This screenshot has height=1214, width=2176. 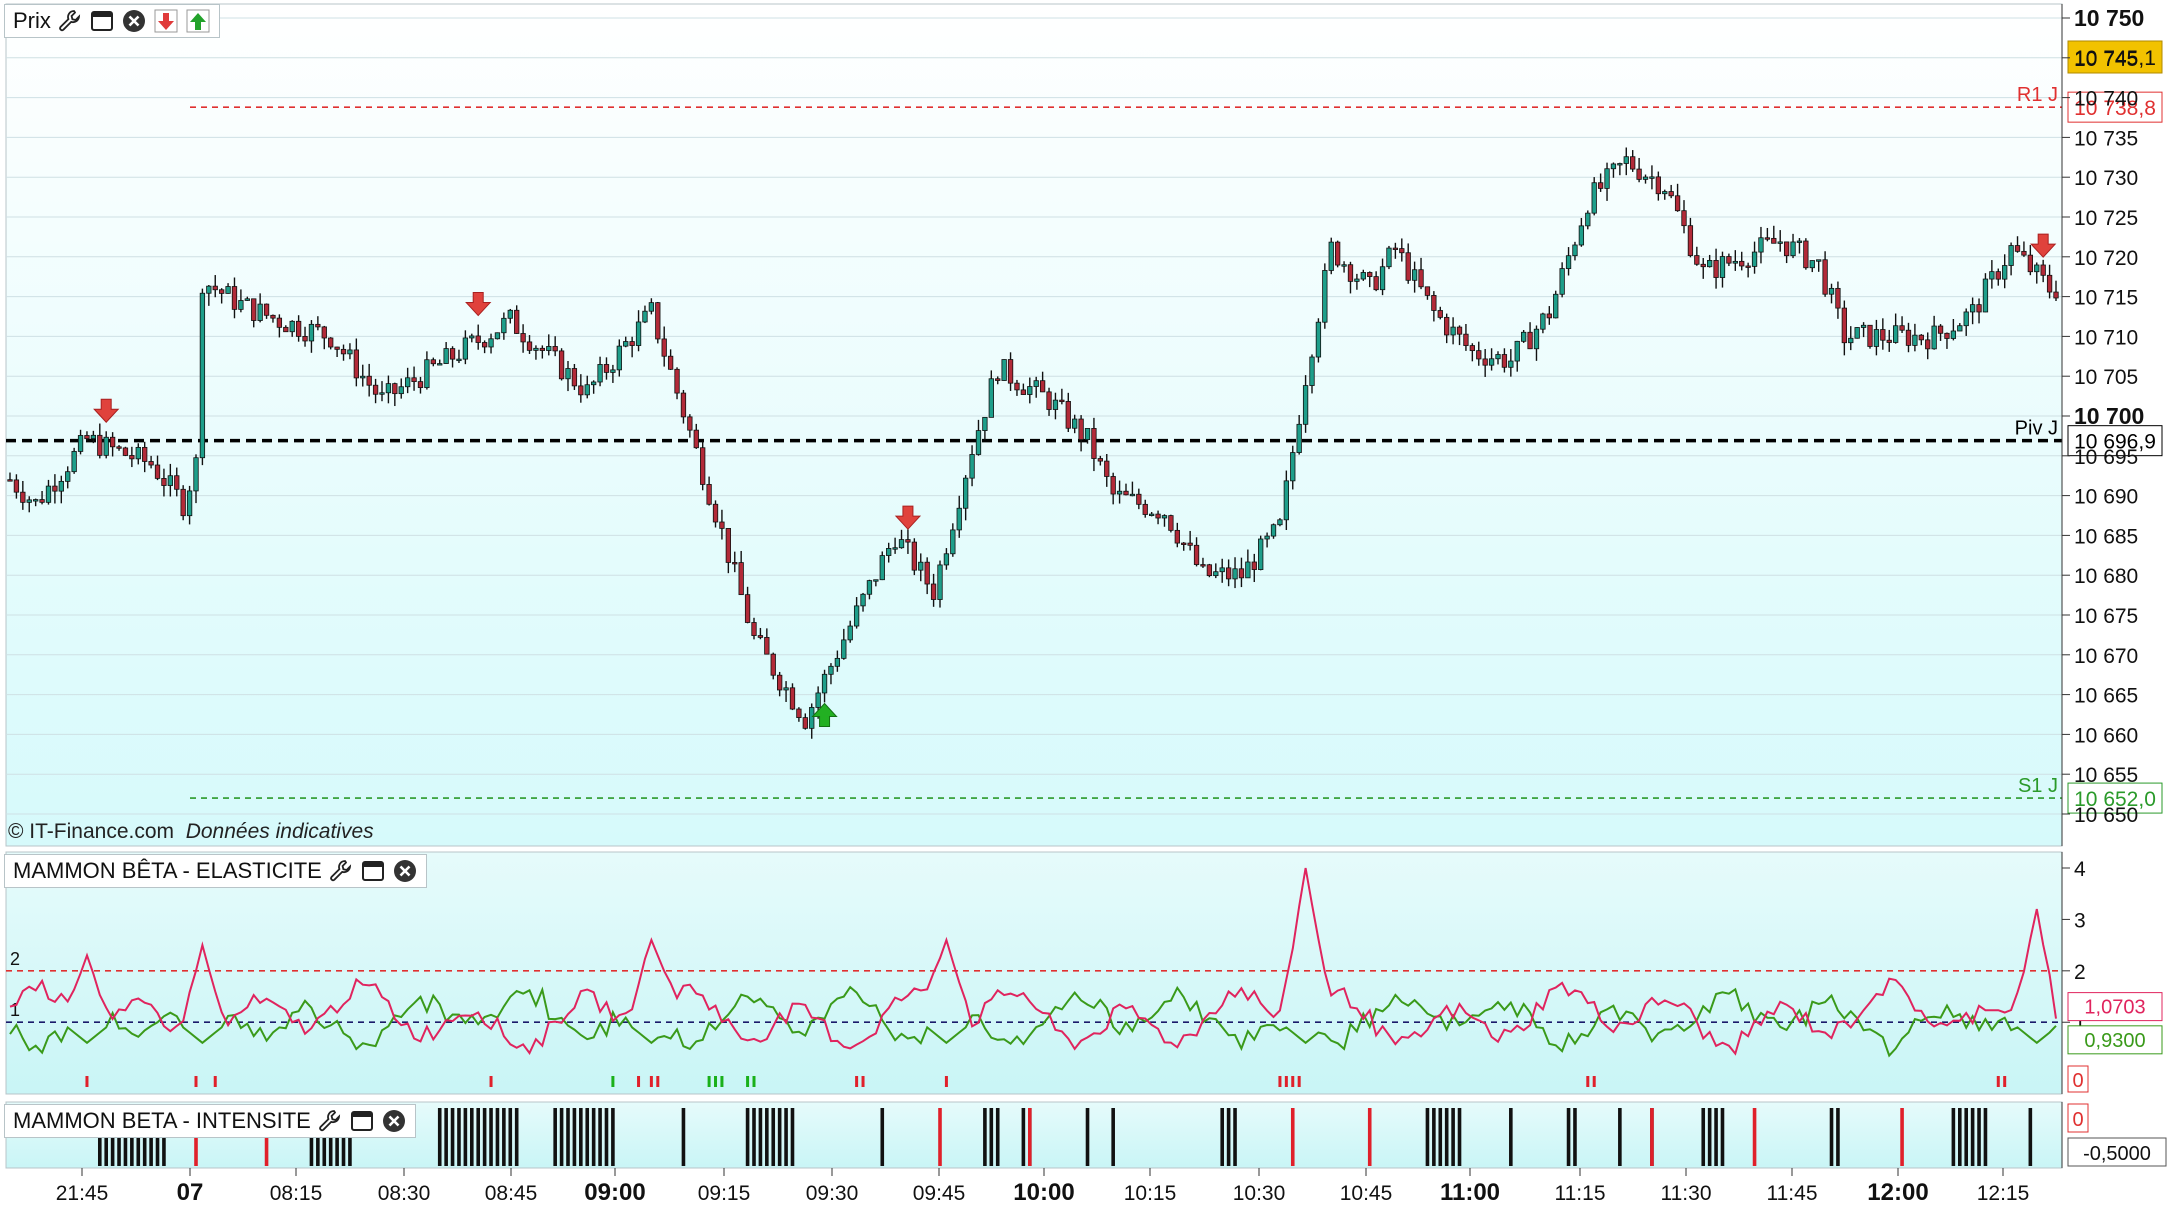 I want to click on price-tick-label: 10 680, so click(x=2106, y=576).